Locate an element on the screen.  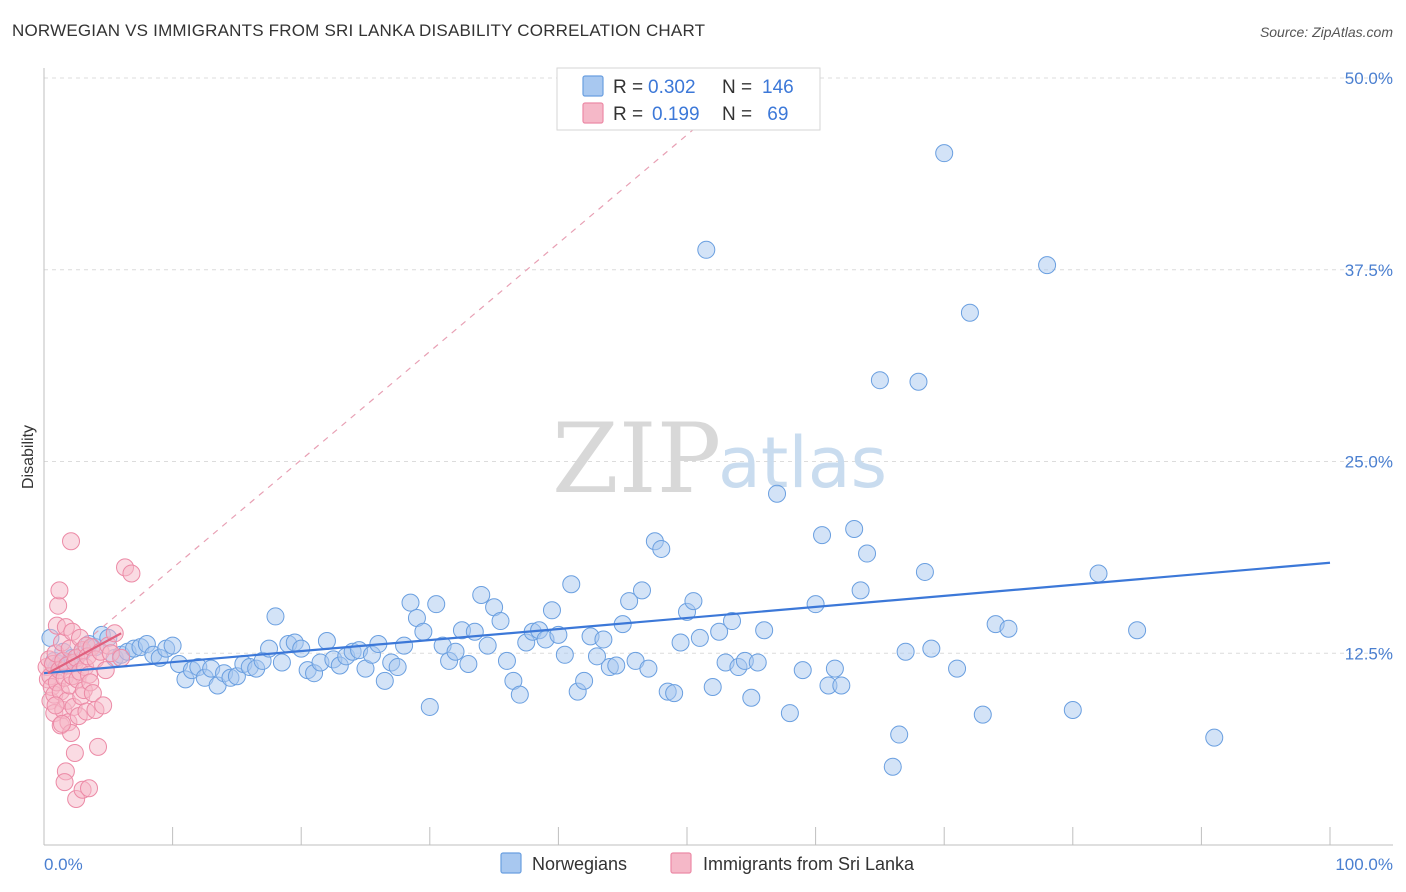
bottom-legend-label-sri-lanka: Immigrants from Sri Lanka is located at coordinates (809, 864).